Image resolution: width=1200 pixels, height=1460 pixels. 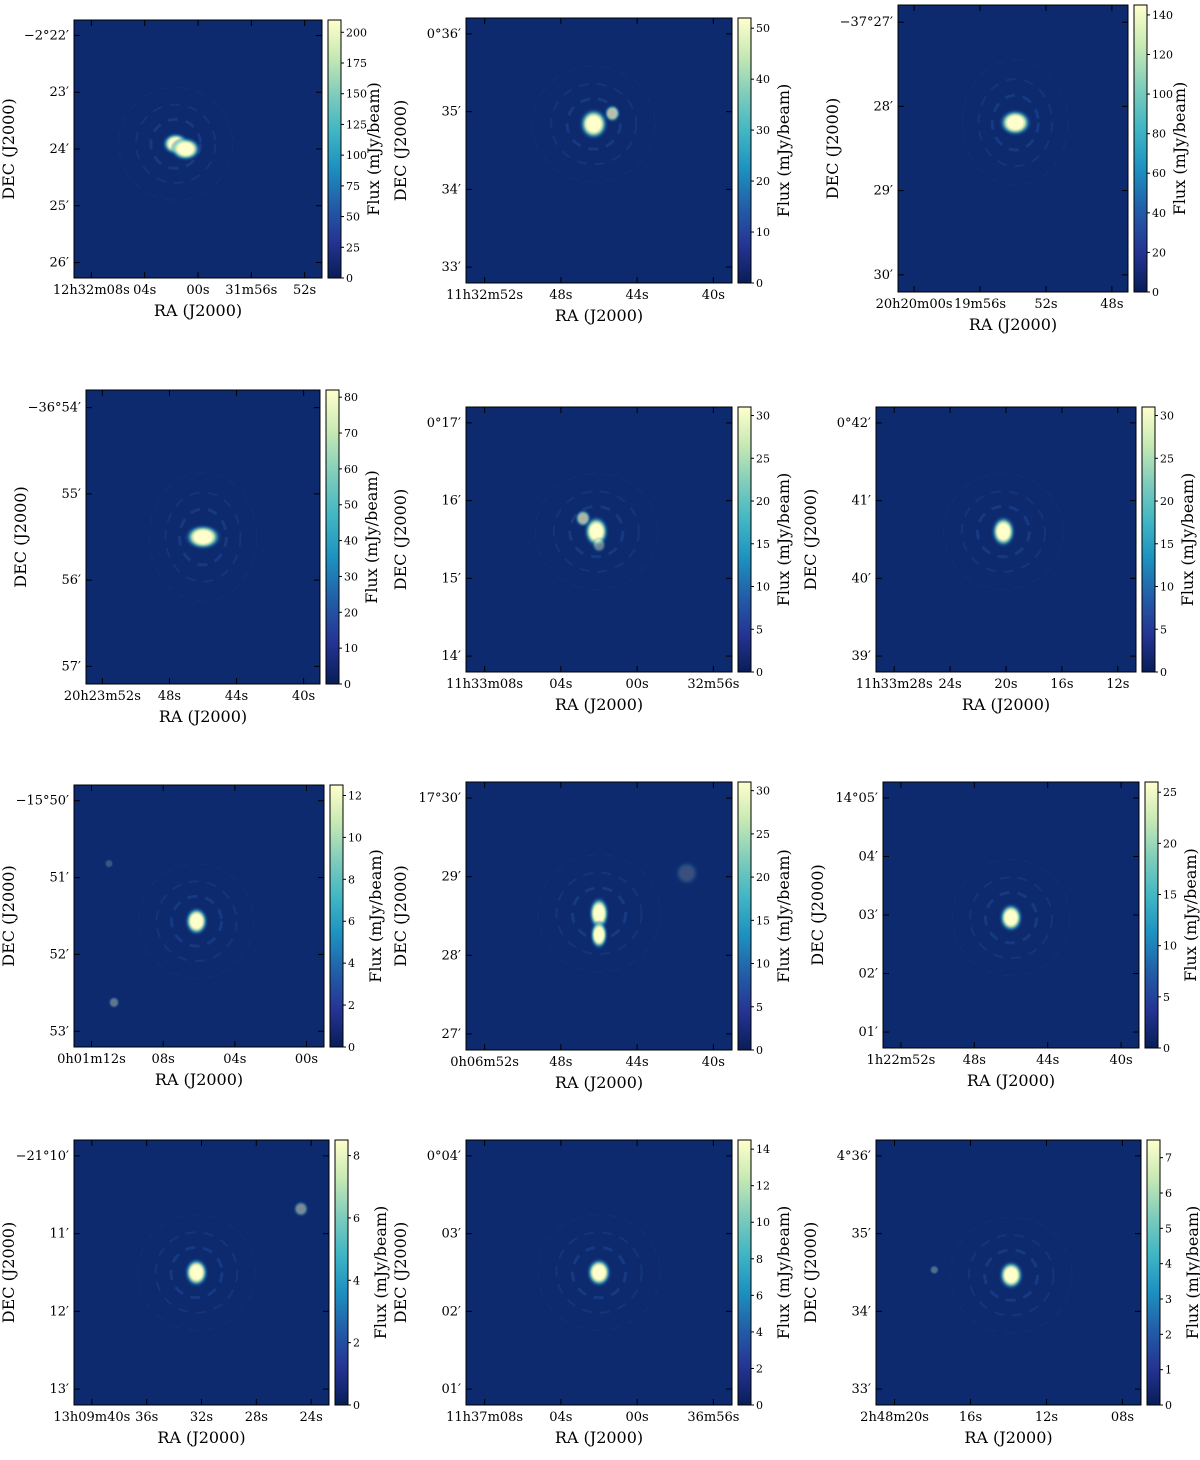 I want to click on colorbar-tick-label: 100, so click(x=356, y=155).